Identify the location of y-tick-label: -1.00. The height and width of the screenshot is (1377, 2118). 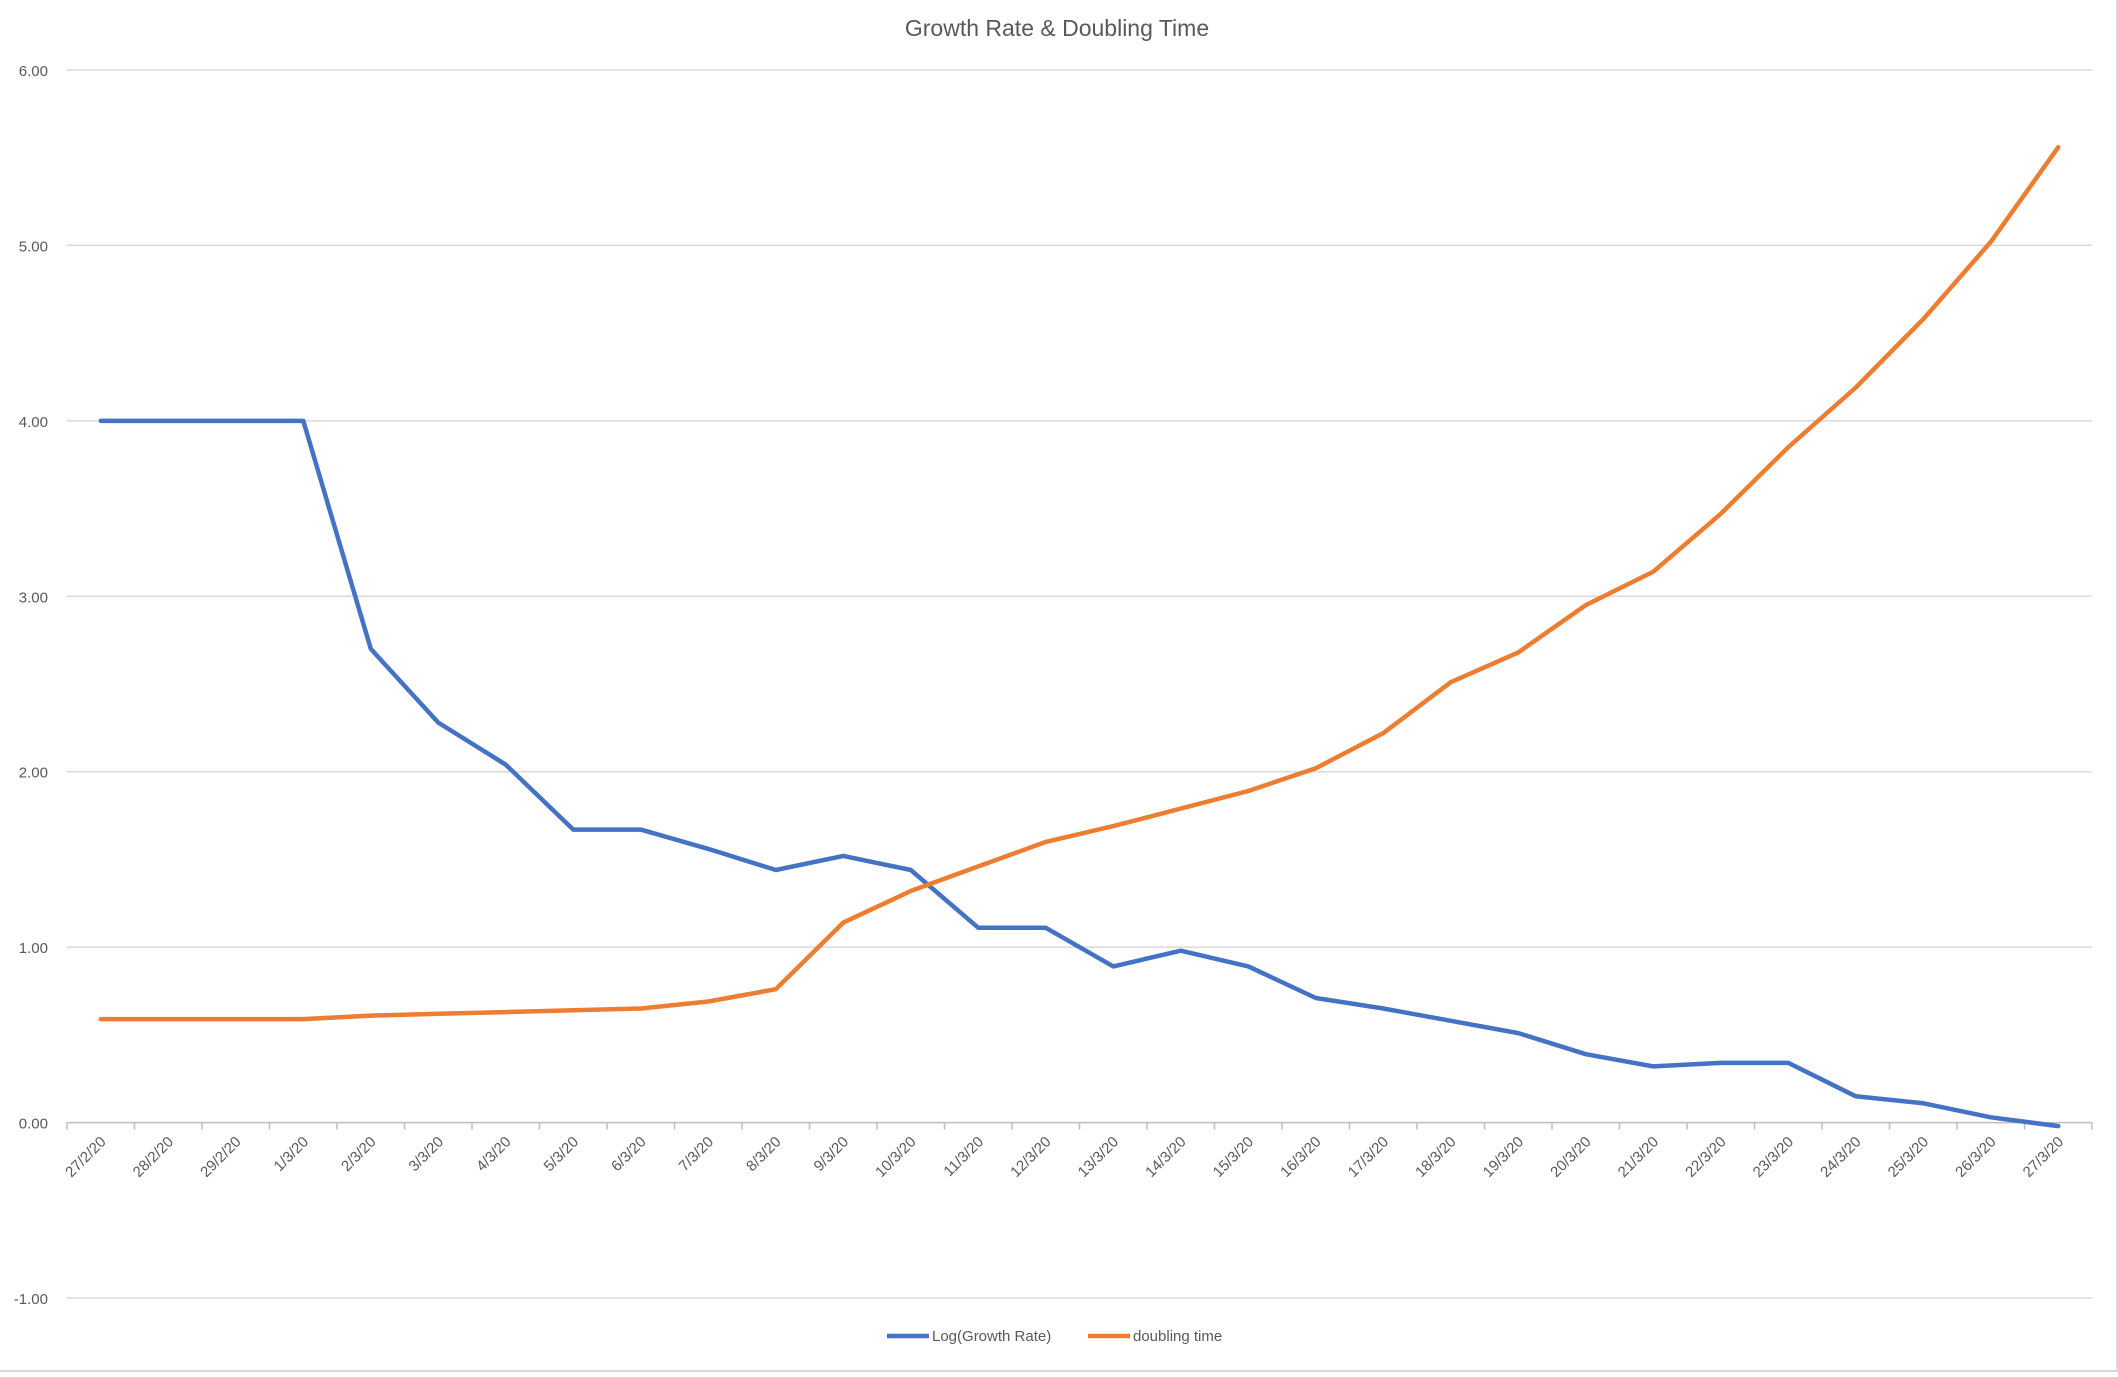
(31, 1299).